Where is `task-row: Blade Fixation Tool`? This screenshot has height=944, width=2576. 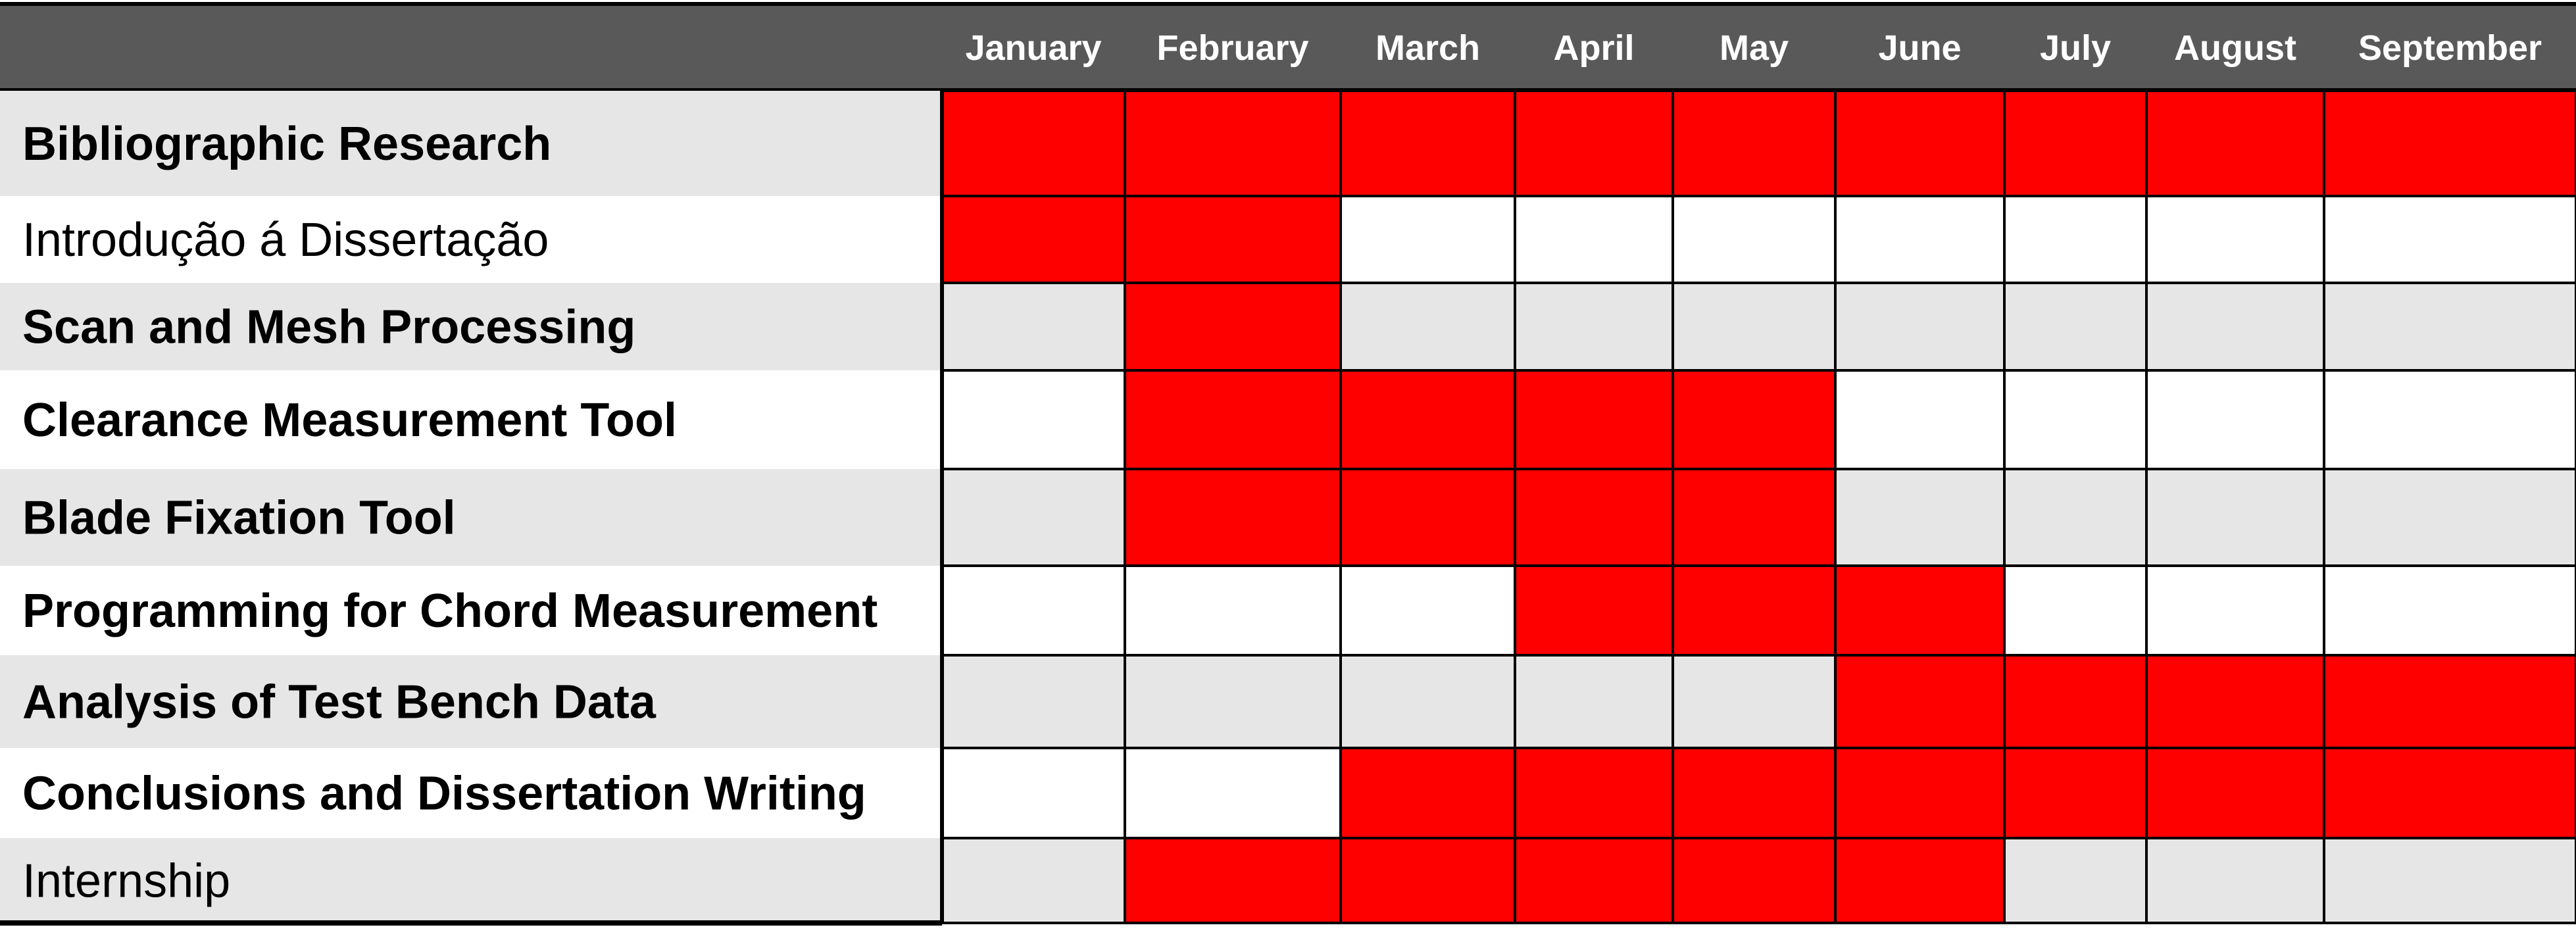
task-row: Blade Fixation Tool is located at coordinates (1288, 517).